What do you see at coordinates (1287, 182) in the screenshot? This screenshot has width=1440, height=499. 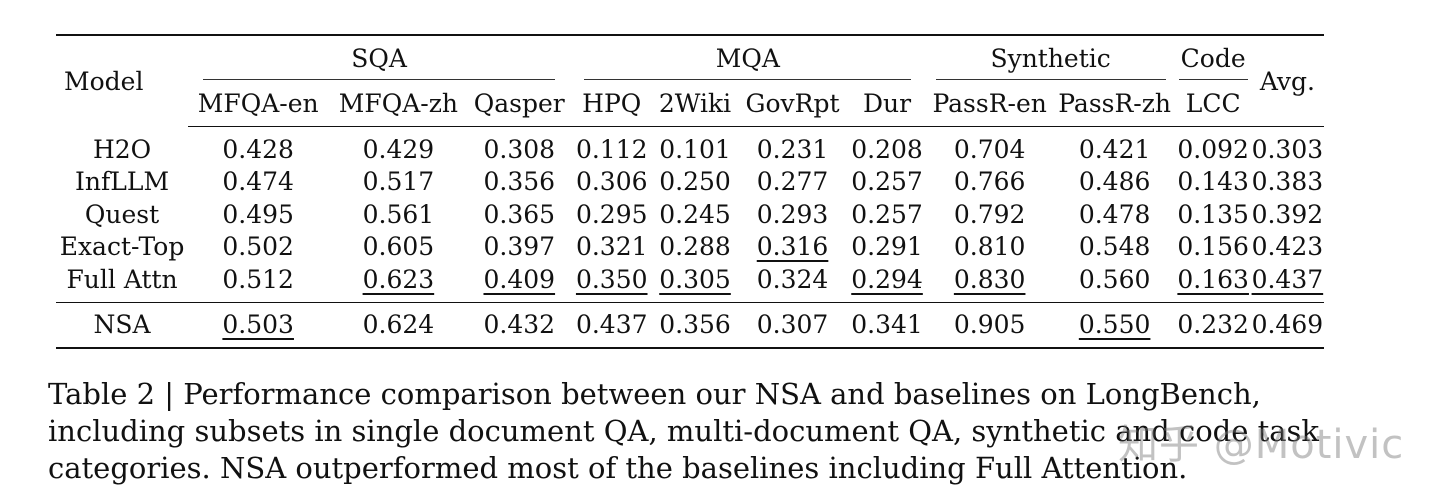 I see `score-cell: 0.383` at bounding box center [1287, 182].